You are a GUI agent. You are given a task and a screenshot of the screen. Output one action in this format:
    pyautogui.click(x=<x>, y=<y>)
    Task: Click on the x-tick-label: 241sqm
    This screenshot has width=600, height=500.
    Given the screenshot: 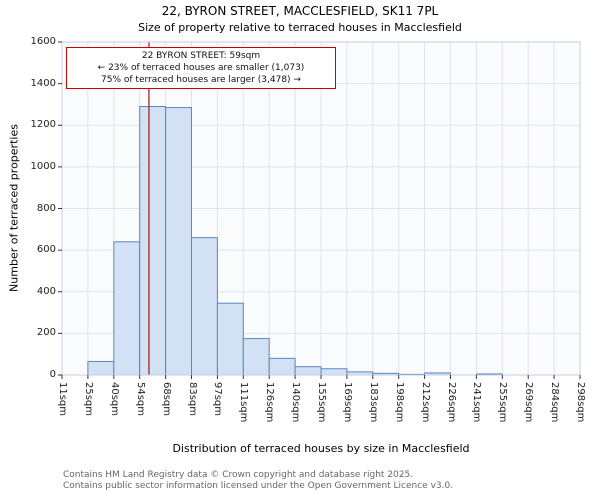 What is the action you would take?
    pyautogui.click(x=477, y=402)
    